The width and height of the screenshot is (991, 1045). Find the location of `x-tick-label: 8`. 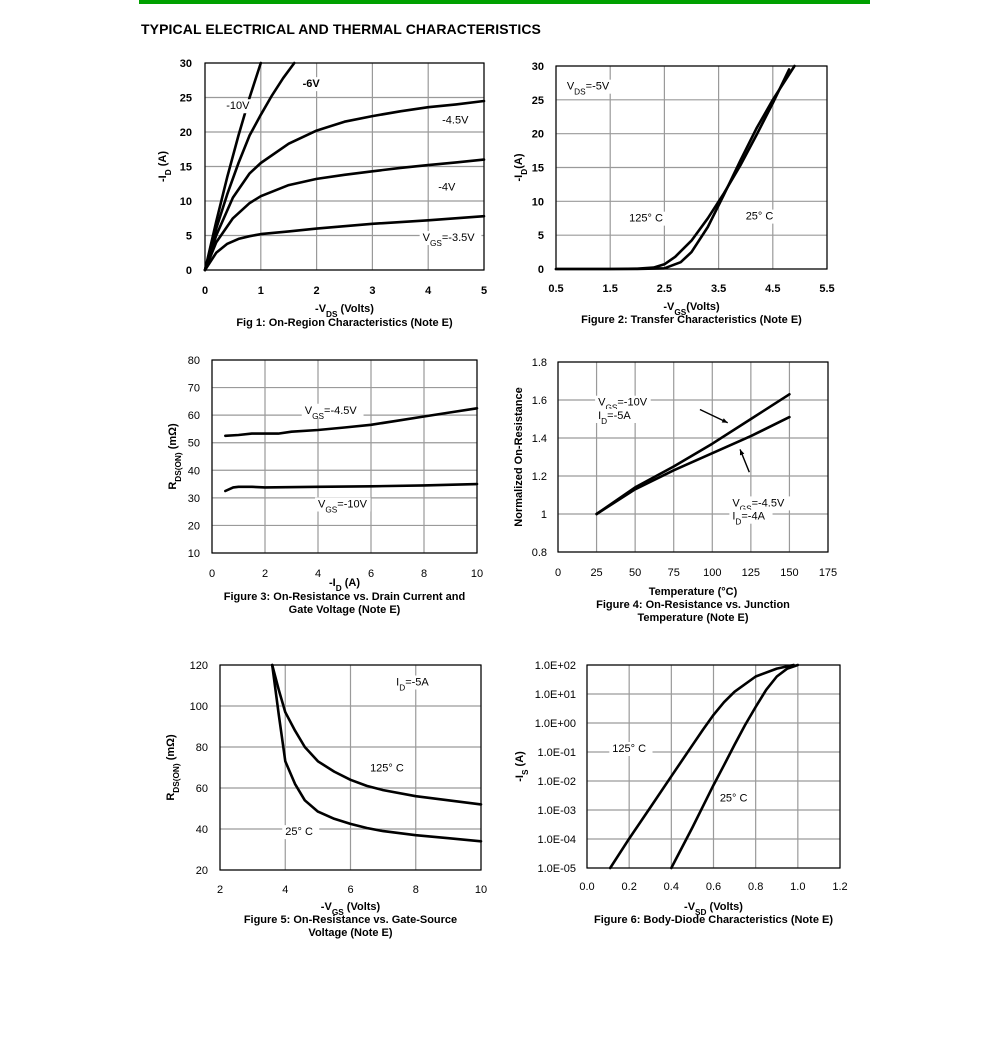

x-tick-label: 8 is located at coordinates (424, 574).